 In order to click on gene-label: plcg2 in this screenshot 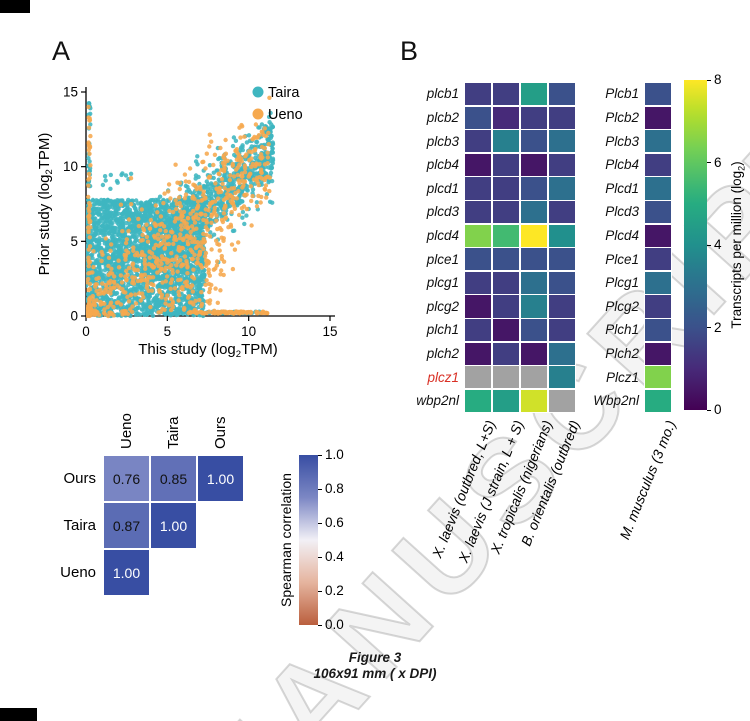, I will do `click(442, 306)`.